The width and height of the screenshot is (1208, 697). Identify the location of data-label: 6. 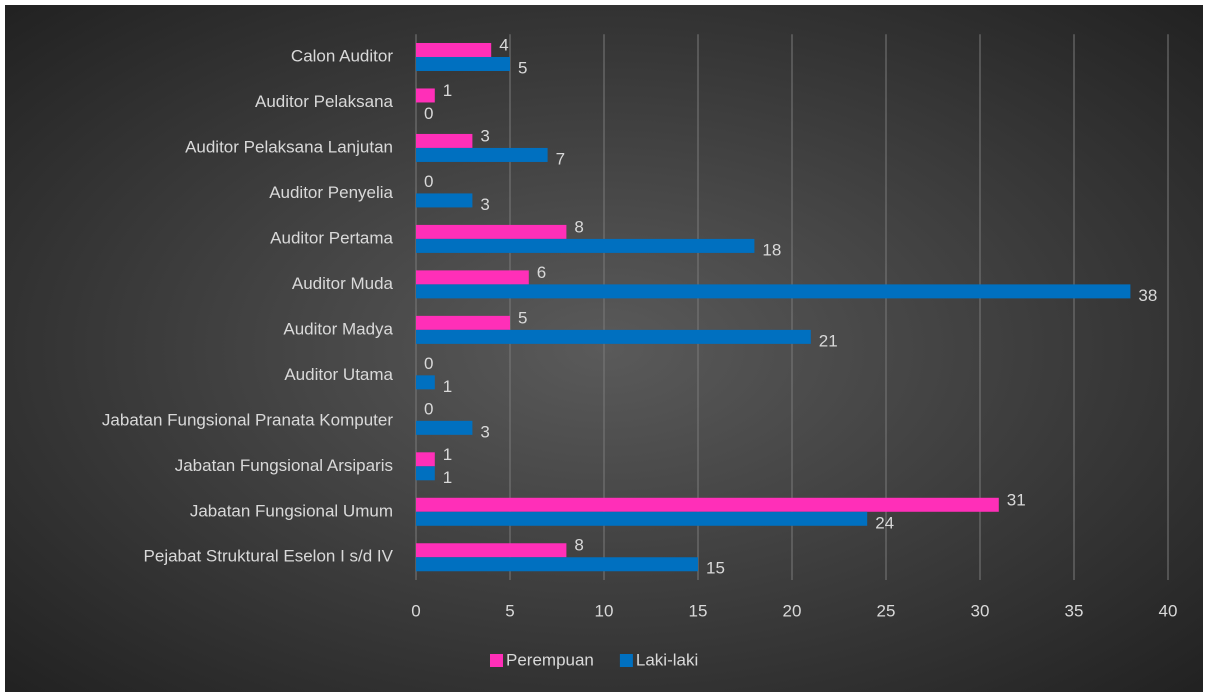
(541, 272).